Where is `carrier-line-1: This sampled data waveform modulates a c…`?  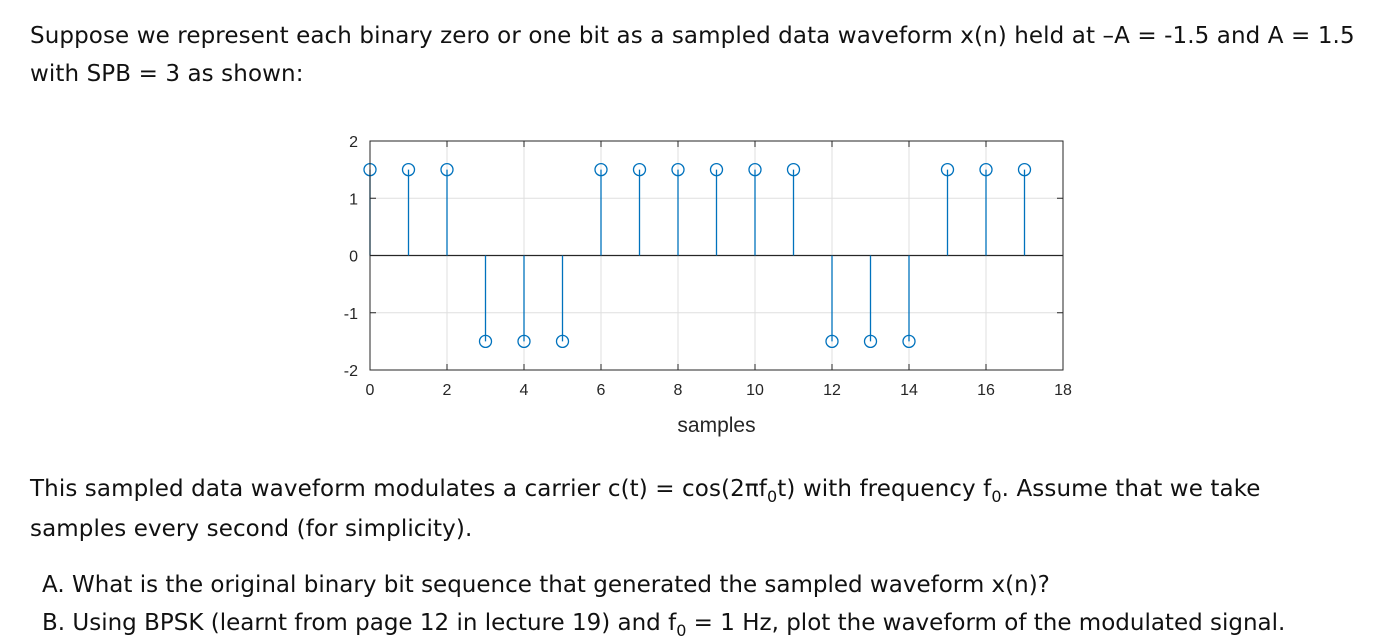
carrier-line-1: This sampled data waveform modulates a c… is located at coordinates (645, 490).